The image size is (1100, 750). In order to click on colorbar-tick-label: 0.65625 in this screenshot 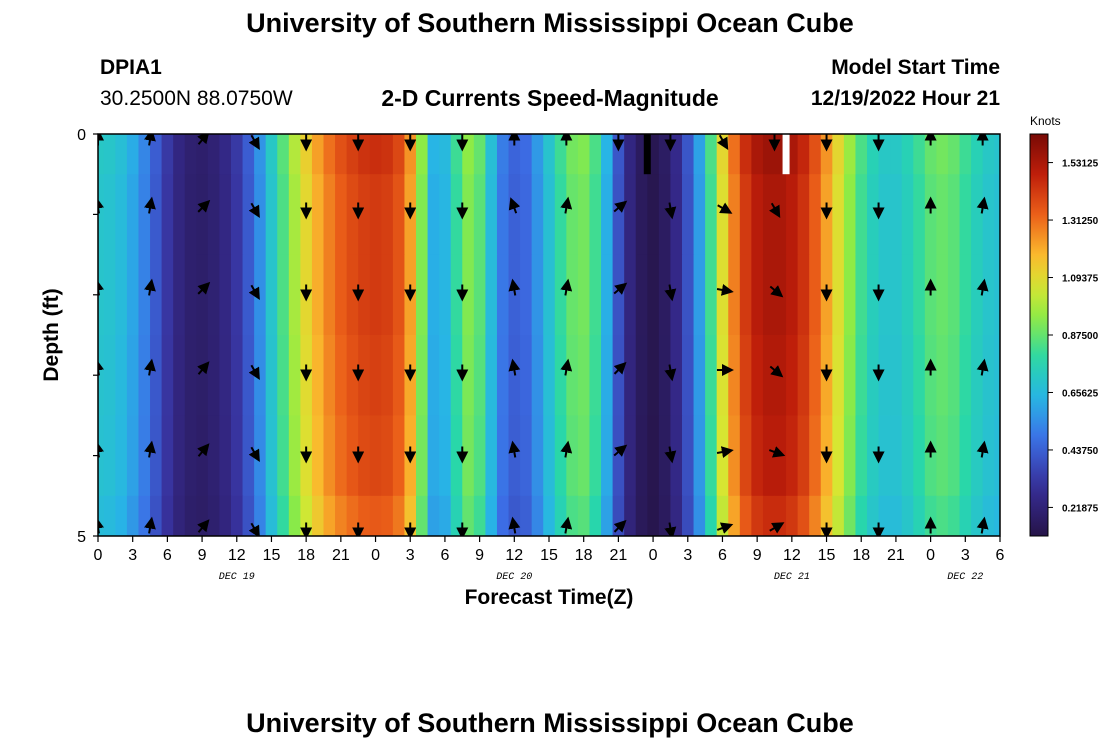, I will do `click(1080, 393)`.